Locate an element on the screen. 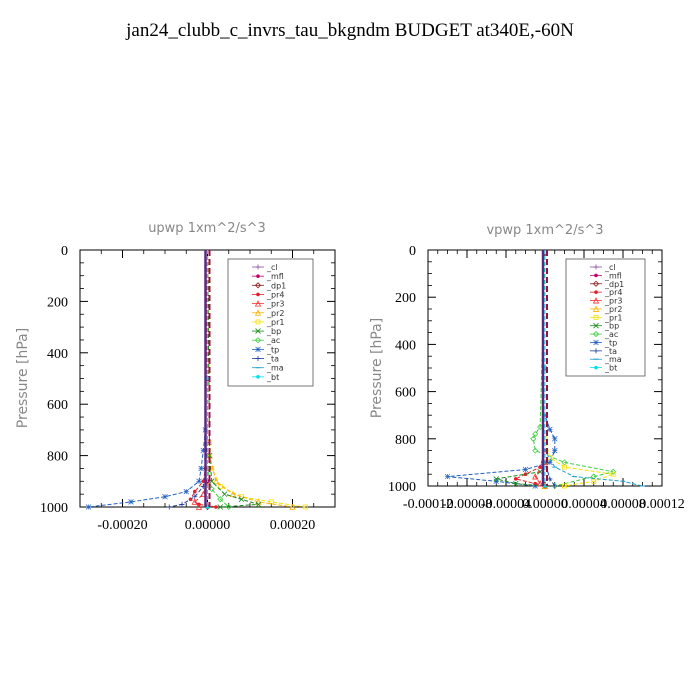 This screenshot has width=700, height=700. series-_bp is located at coordinates (234, 379).